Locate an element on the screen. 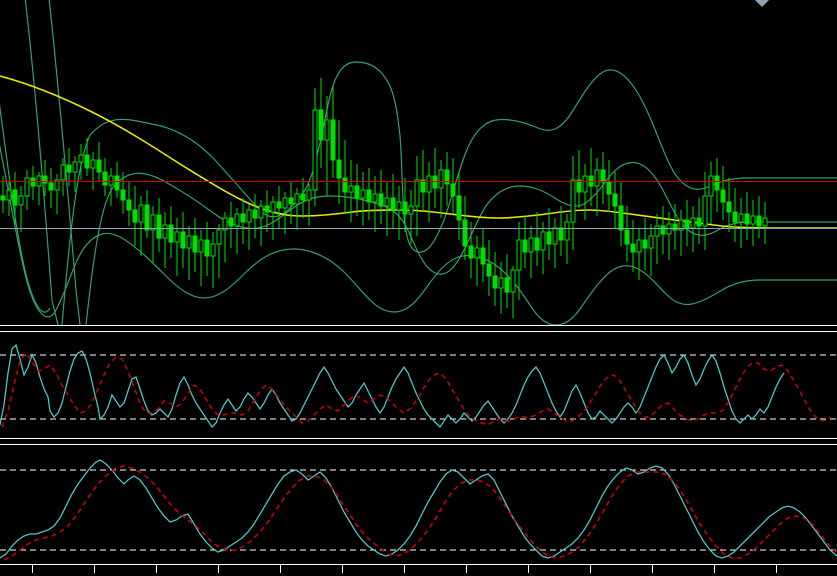  stochastic-fast-canvas is located at coordinates (418, 386).